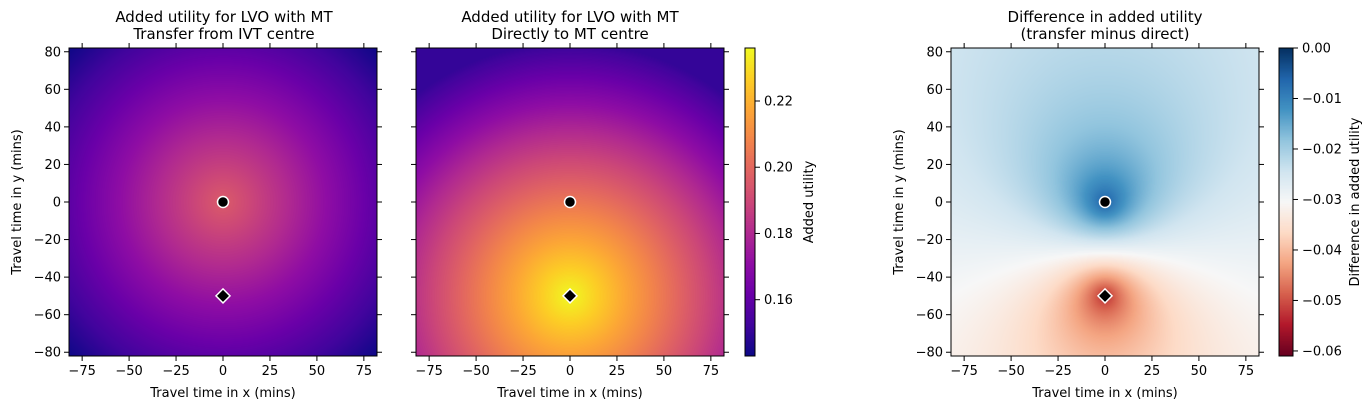  I want to click on panel3-ytick-label: −40, so click(929, 278).